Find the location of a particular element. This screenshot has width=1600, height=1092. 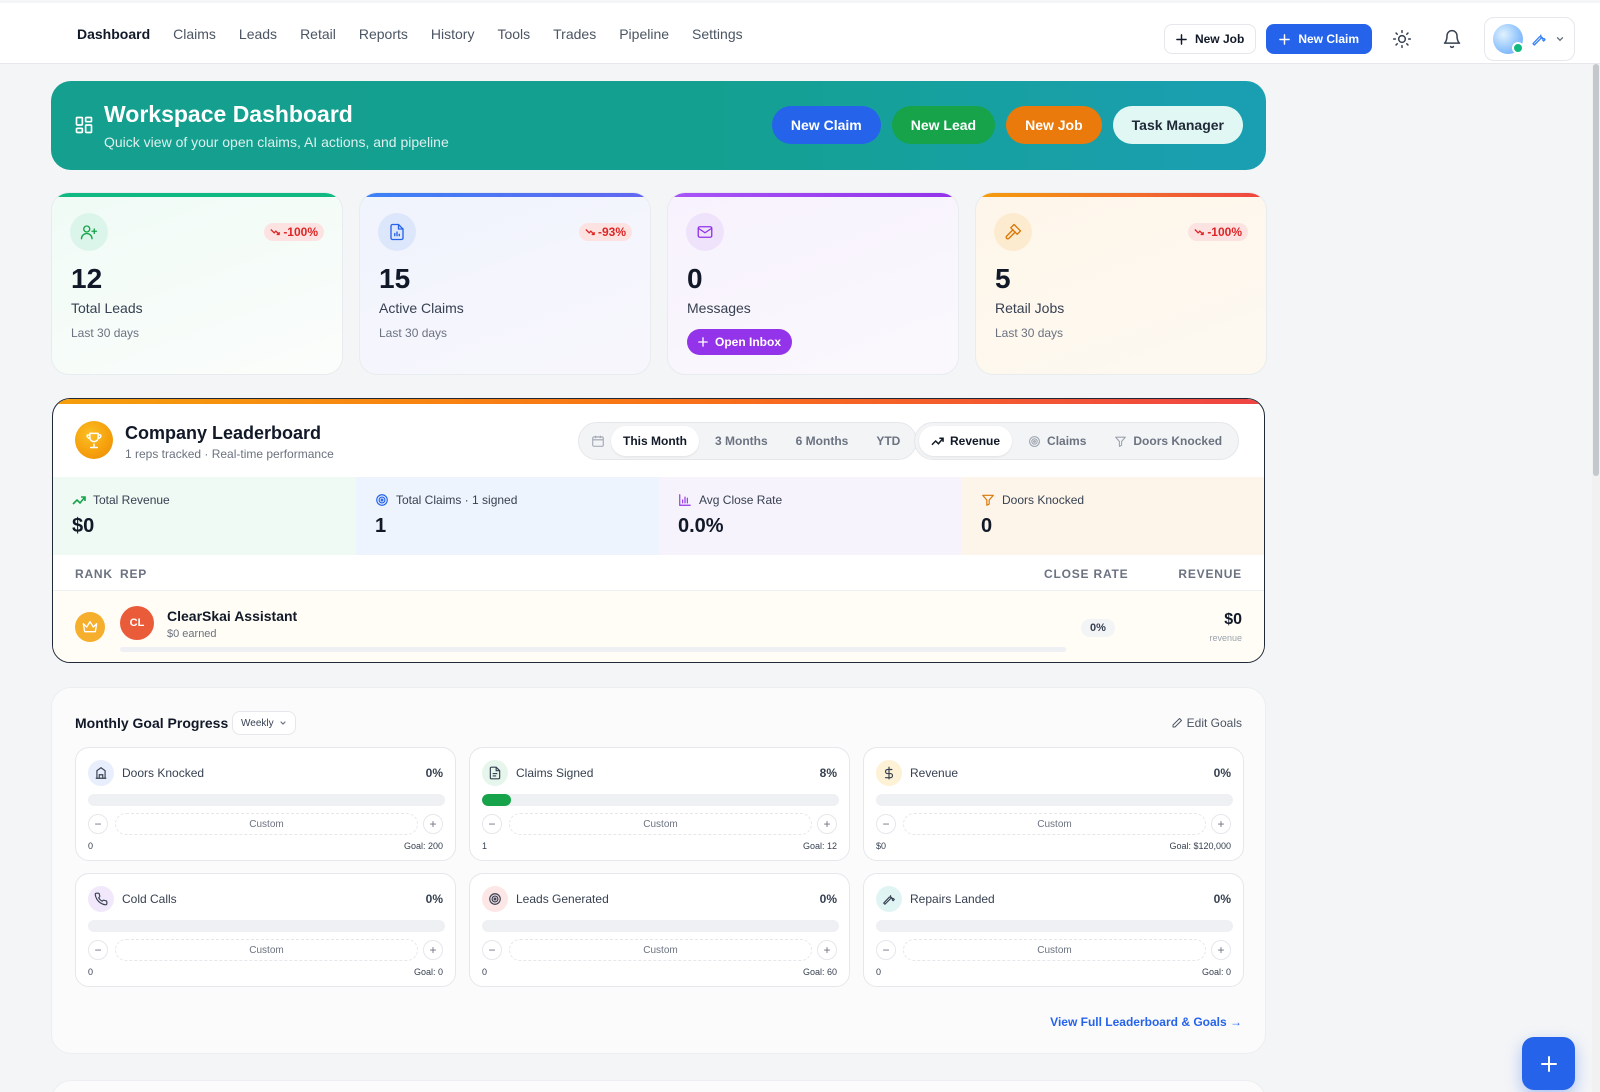

metric-doors-knocked: Doors Knocked is located at coordinates (1168, 441).